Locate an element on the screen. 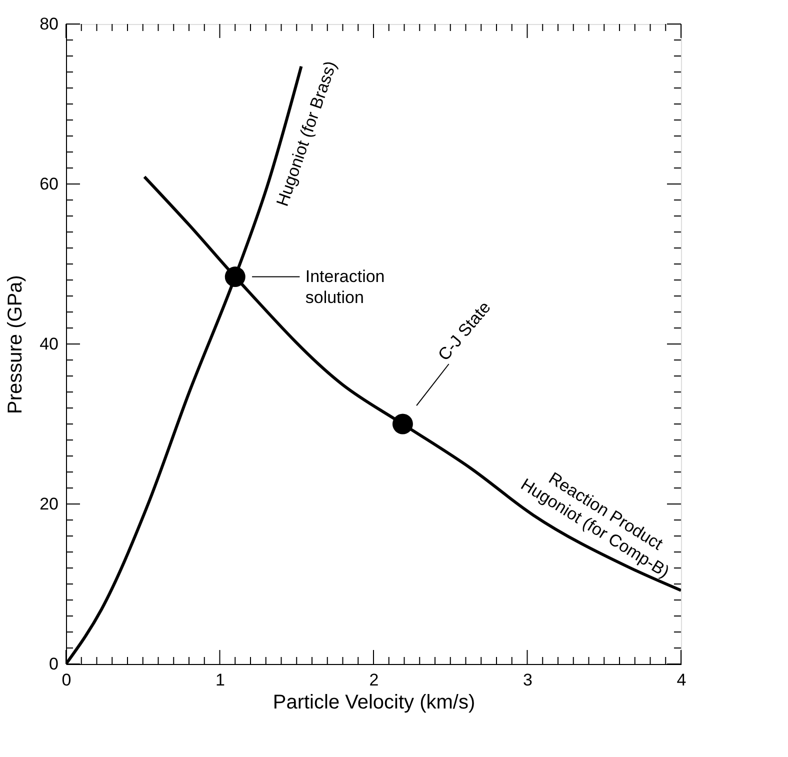 The image size is (788, 757). annotation: Interaction solution is located at coordinates (345, 286).